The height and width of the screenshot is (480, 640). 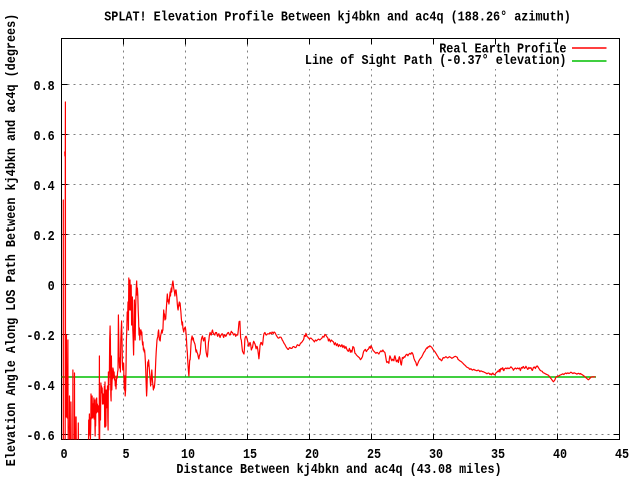 What do you see at coordinates (40, 387) in the screenshot?
I see `svg-text: -0.4` at bounding box center [40, 387].